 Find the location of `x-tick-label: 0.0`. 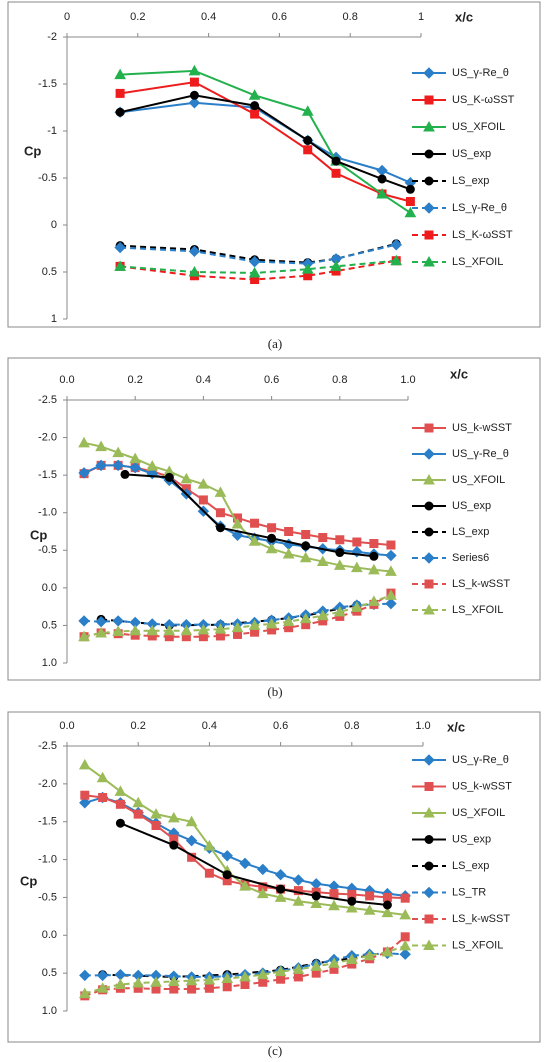

x-tick-label: 0.0 is located at coordinates (66, 726).